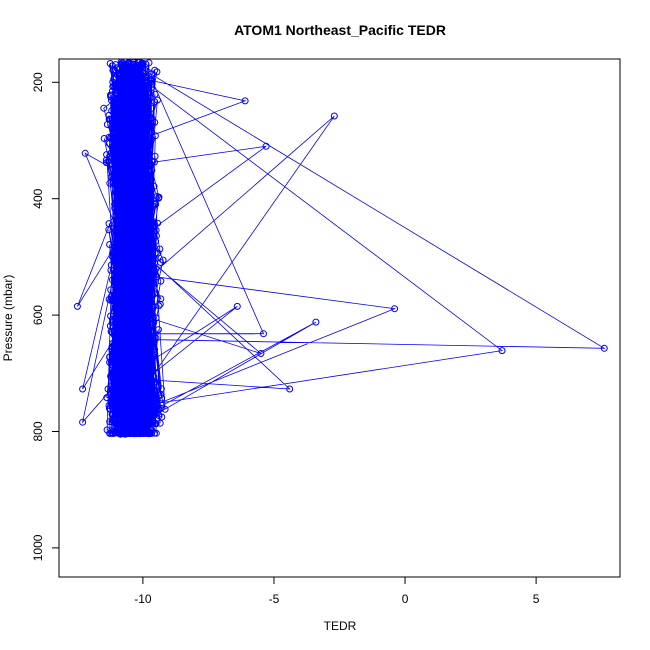  Describe the element at coordinates (38, 547) in the screenshot. I see `y-tick-label: 1000` at that location.